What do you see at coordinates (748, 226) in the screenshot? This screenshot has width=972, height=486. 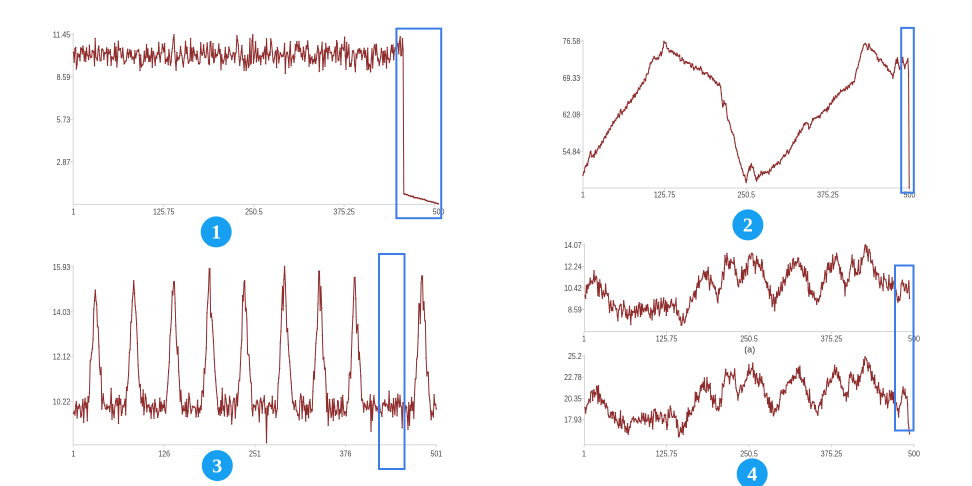 I see `svg-text: 2` at bounding box center [748, 226].